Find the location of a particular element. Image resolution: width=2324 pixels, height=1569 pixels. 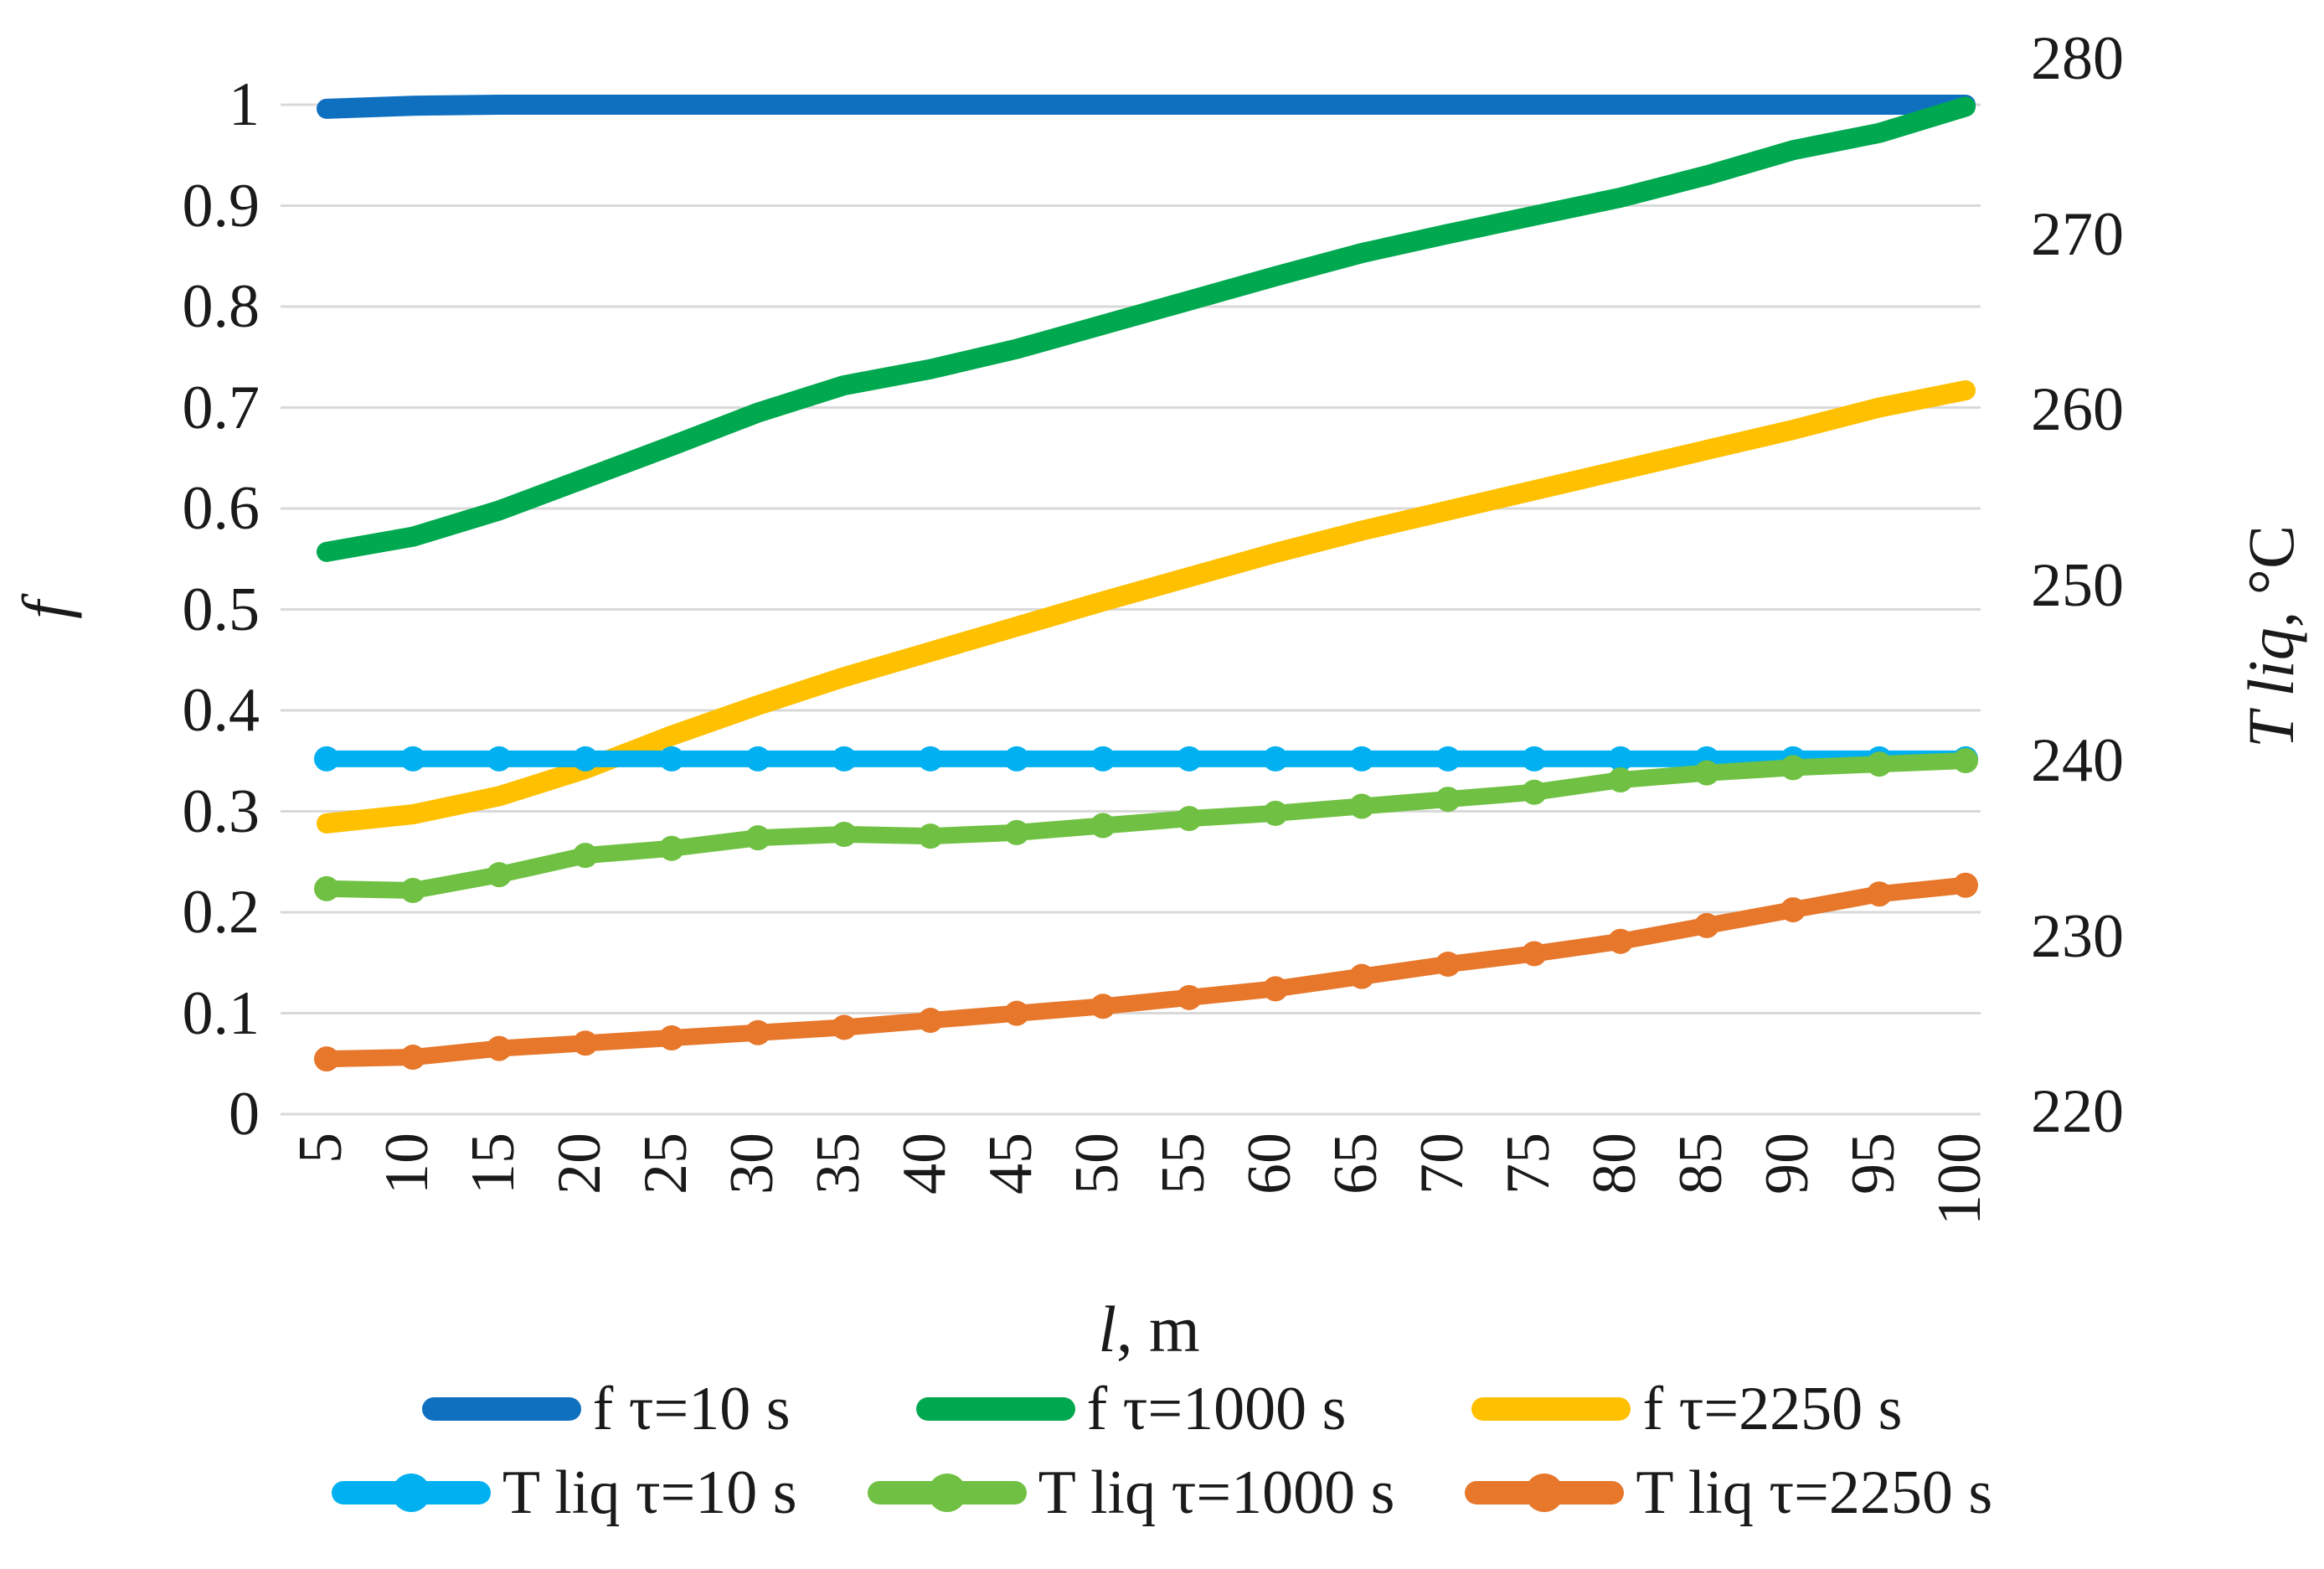

right-axis-tick-label: 230 is located at coordinates (2077, 936).